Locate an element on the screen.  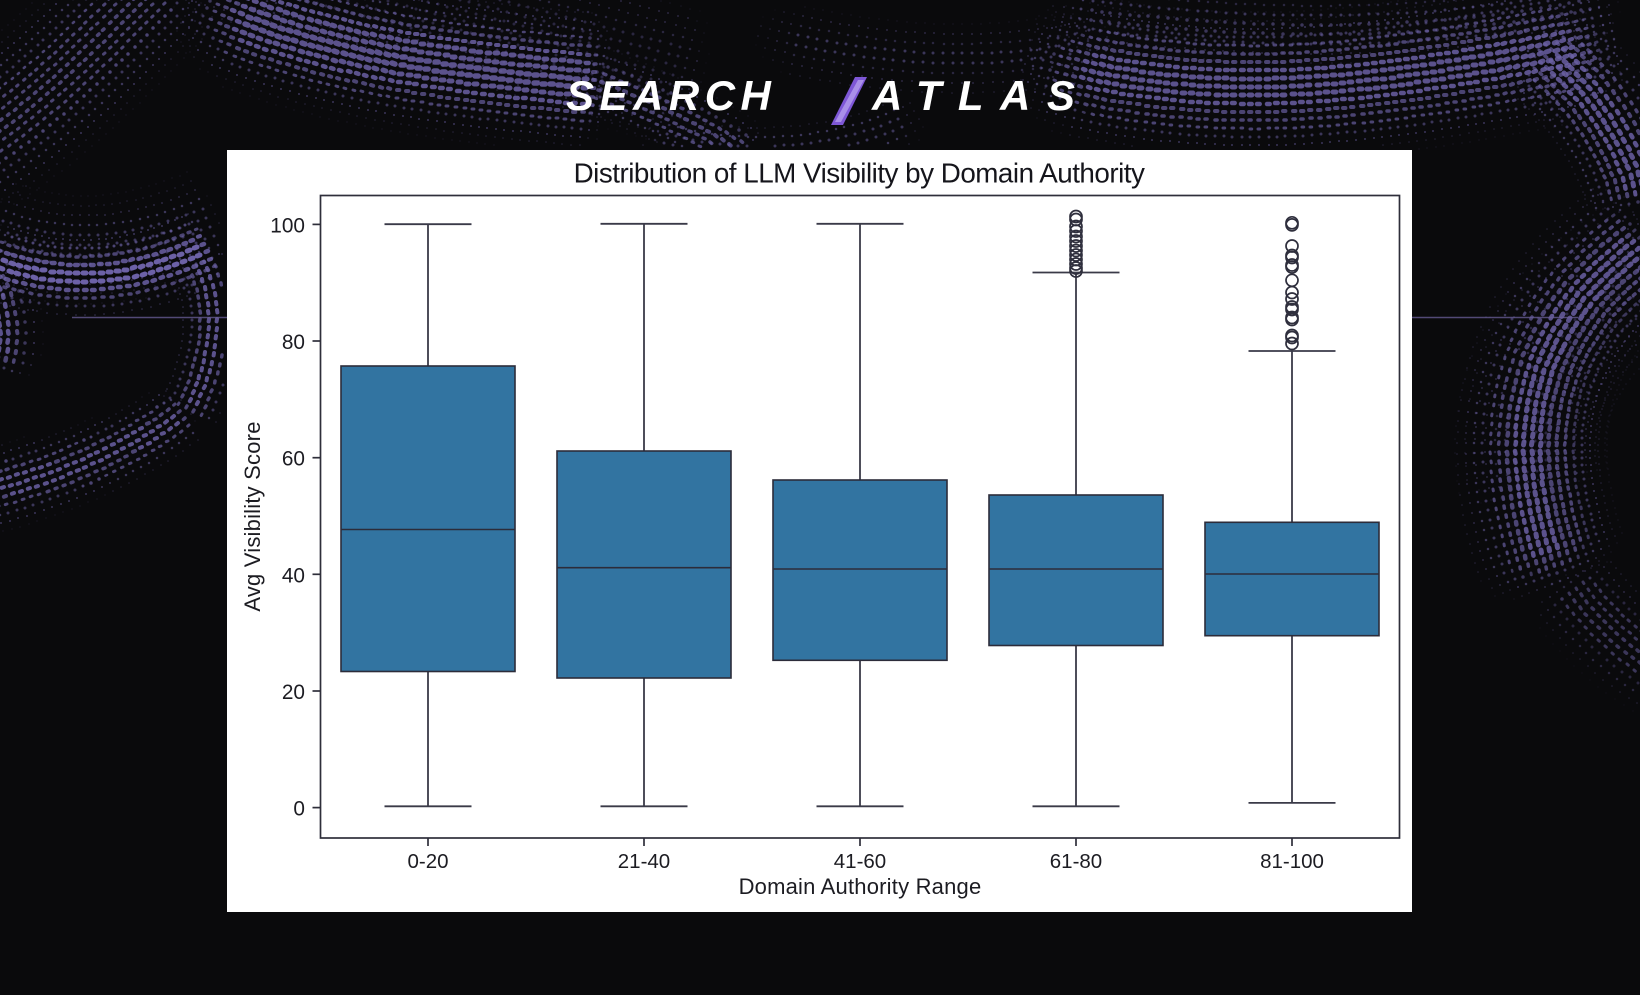
svg-text: Avg Visibility Score is located at coordinates (252, 516).